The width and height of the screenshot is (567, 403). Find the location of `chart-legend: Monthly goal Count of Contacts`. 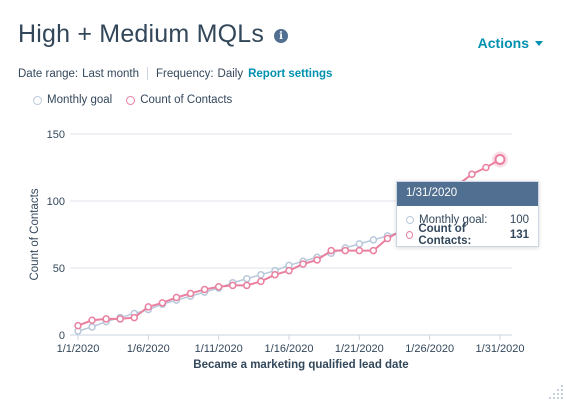

chart-legend: Monthly goal Count of Contacts is located at coordinates (139, 100).